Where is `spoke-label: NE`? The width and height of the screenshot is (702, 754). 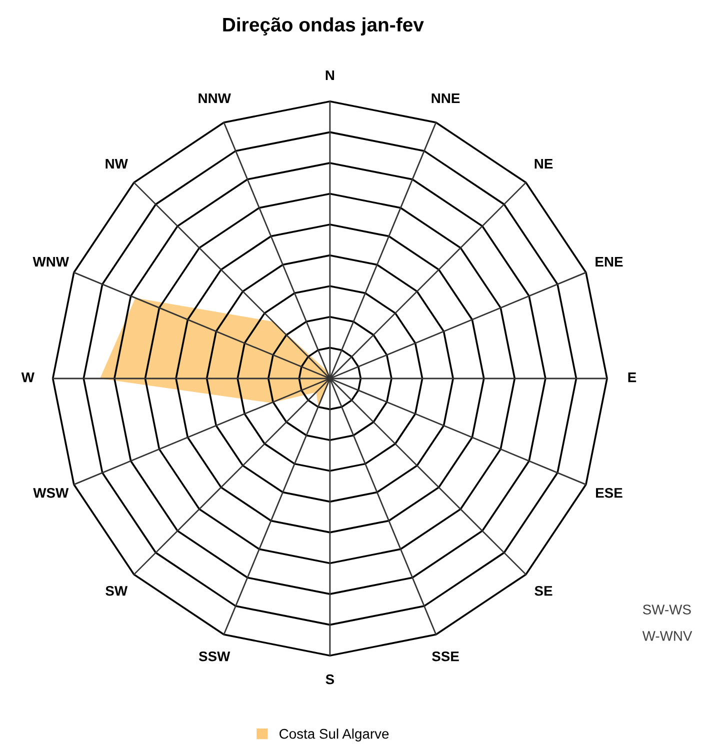
spoke-label: NE is located at coordinates (543, 163).